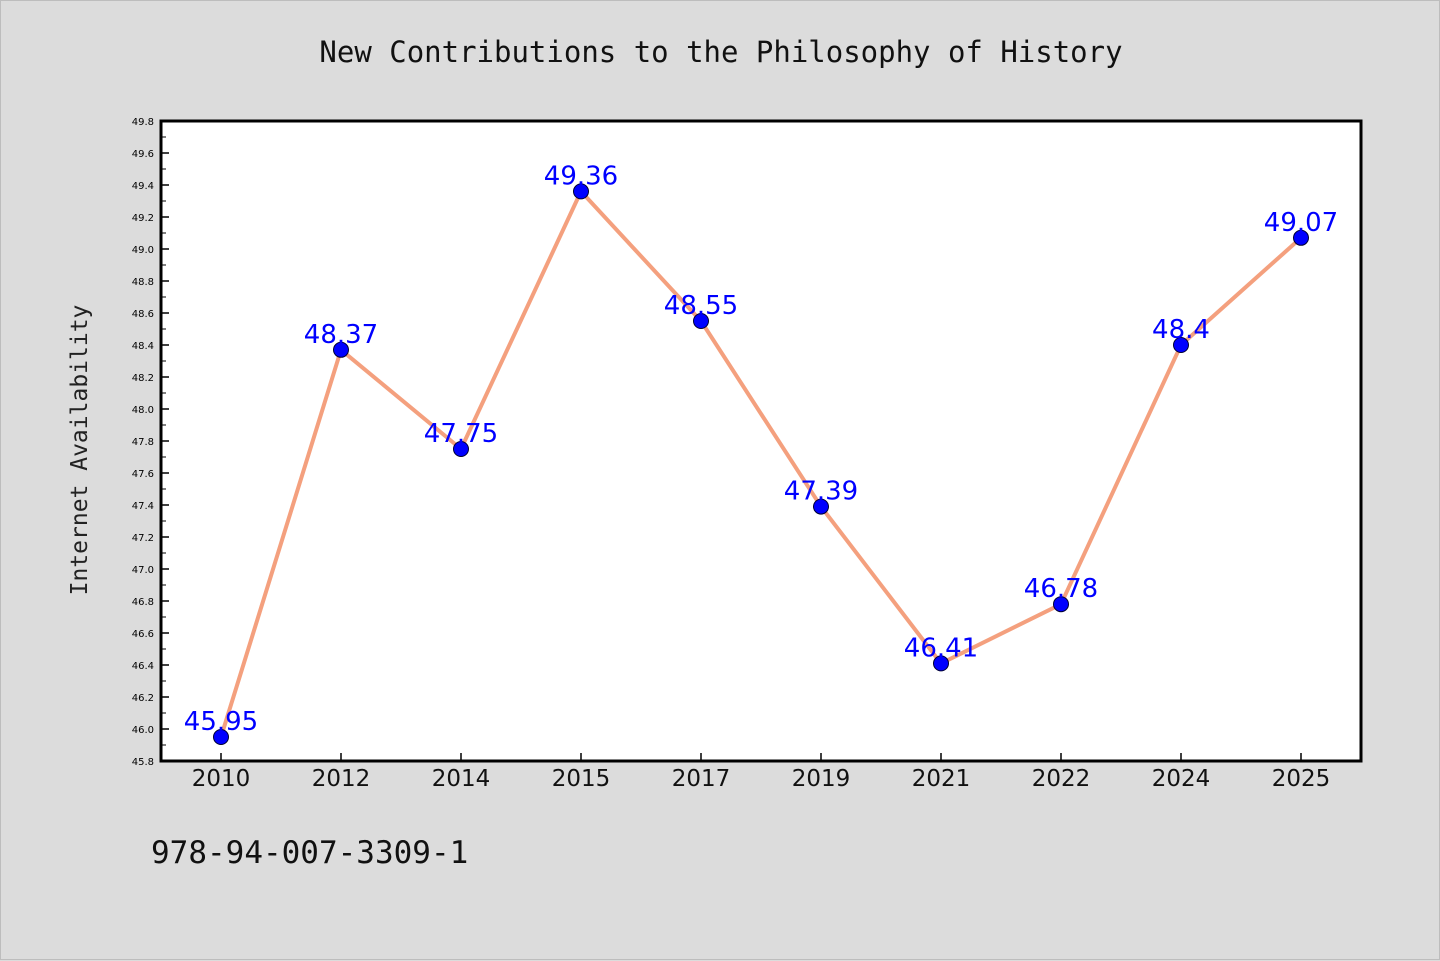 This screenshot has height=961, width=1440. Describe the element at coordinates (143, 122) in the screenshot. I see `y-tick-label: 49.8` at that location.